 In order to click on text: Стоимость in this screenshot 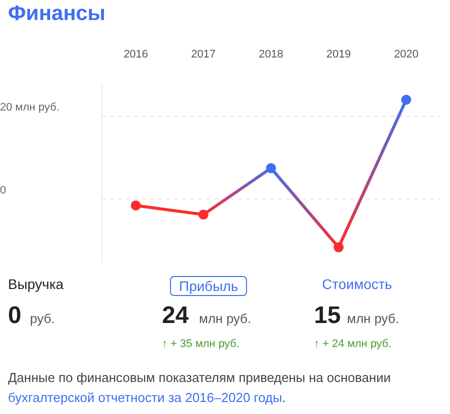, I will do `click(357, 284)`.